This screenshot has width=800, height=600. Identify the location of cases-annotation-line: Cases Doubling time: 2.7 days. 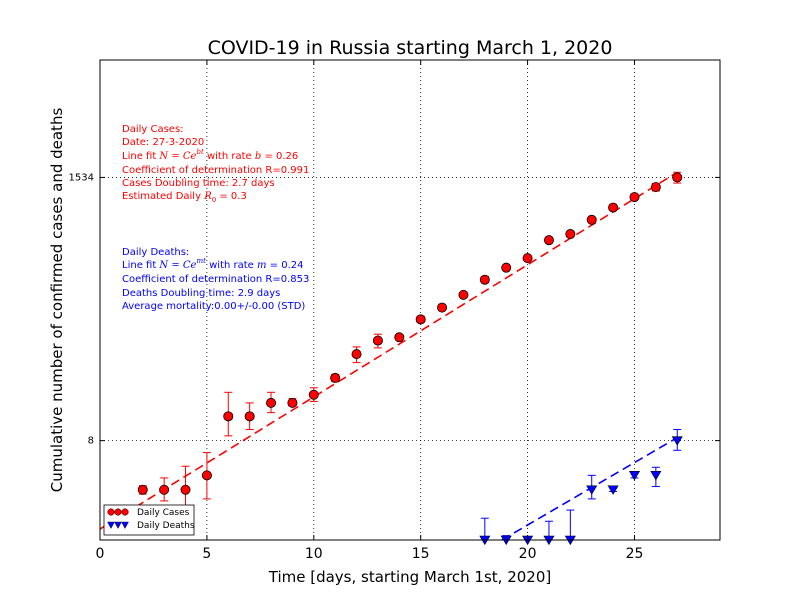
(198, 183).